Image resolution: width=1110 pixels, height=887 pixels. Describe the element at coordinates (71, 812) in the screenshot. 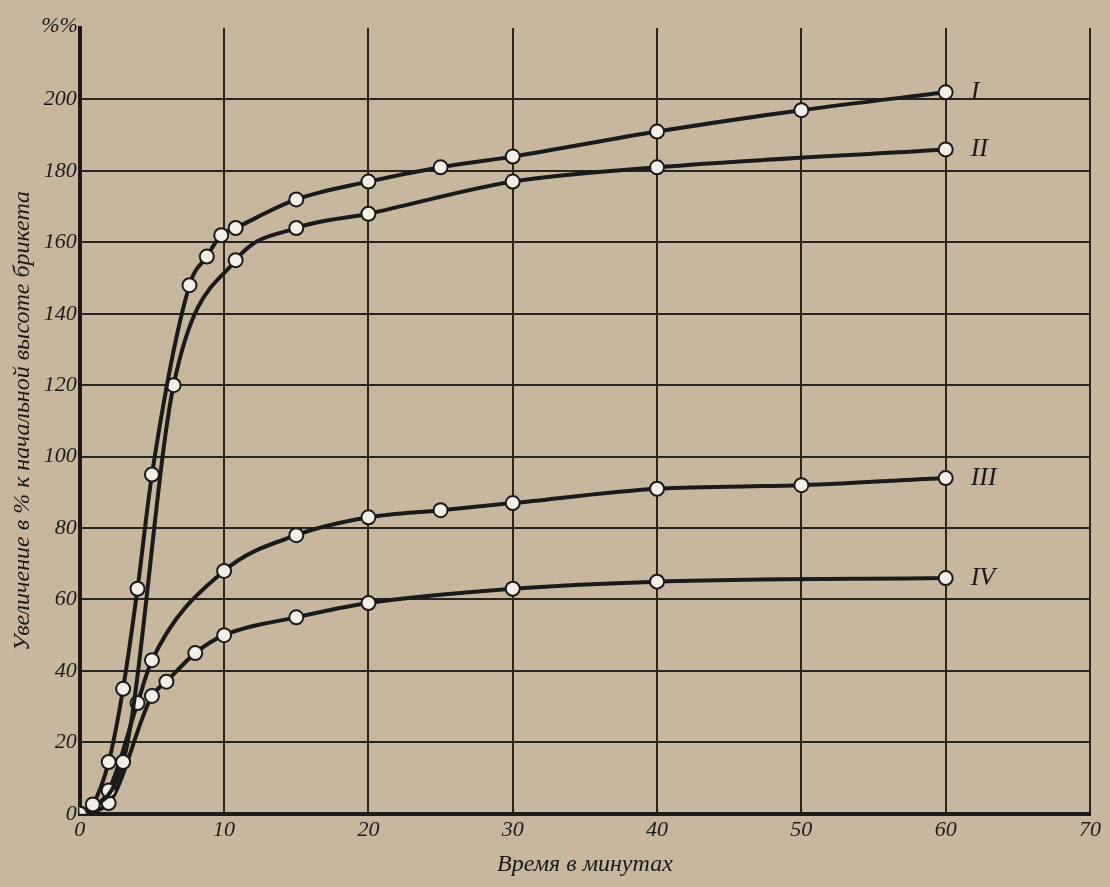

I see `y-tick-label: 0` at that location.